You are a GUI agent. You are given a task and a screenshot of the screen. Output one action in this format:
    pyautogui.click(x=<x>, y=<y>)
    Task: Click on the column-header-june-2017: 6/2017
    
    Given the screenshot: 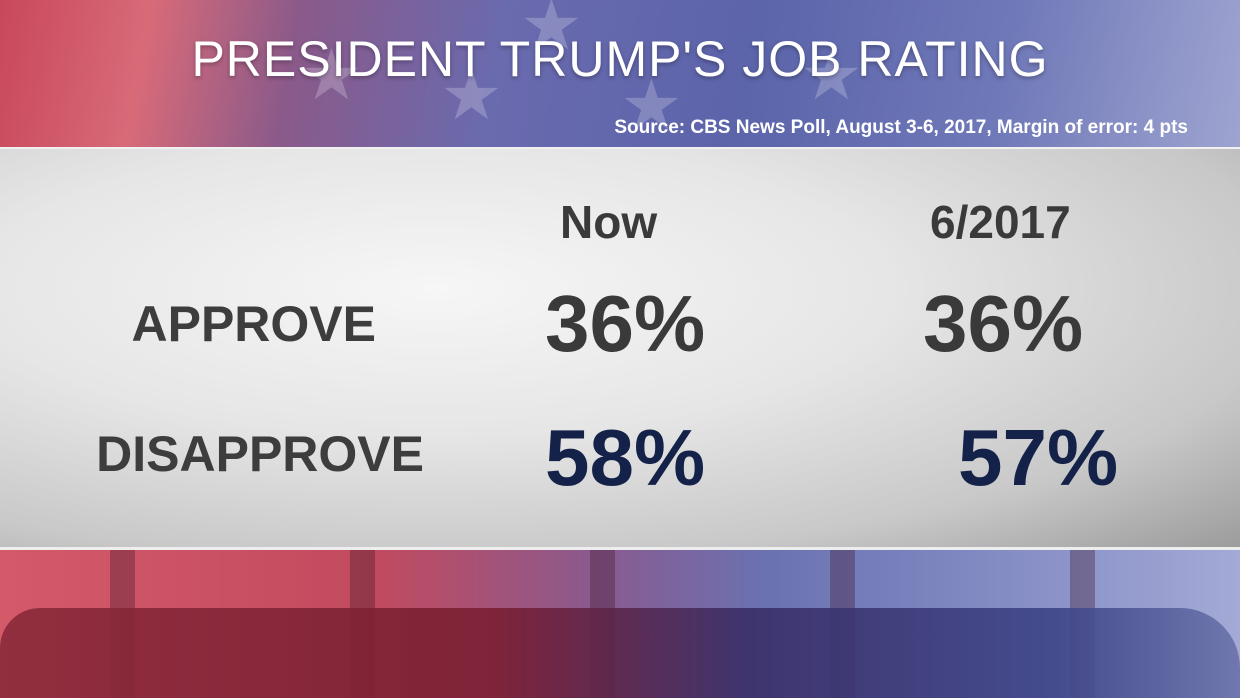 What is the action you would take?
    pyautogui.click(x=1000, y=222)
    